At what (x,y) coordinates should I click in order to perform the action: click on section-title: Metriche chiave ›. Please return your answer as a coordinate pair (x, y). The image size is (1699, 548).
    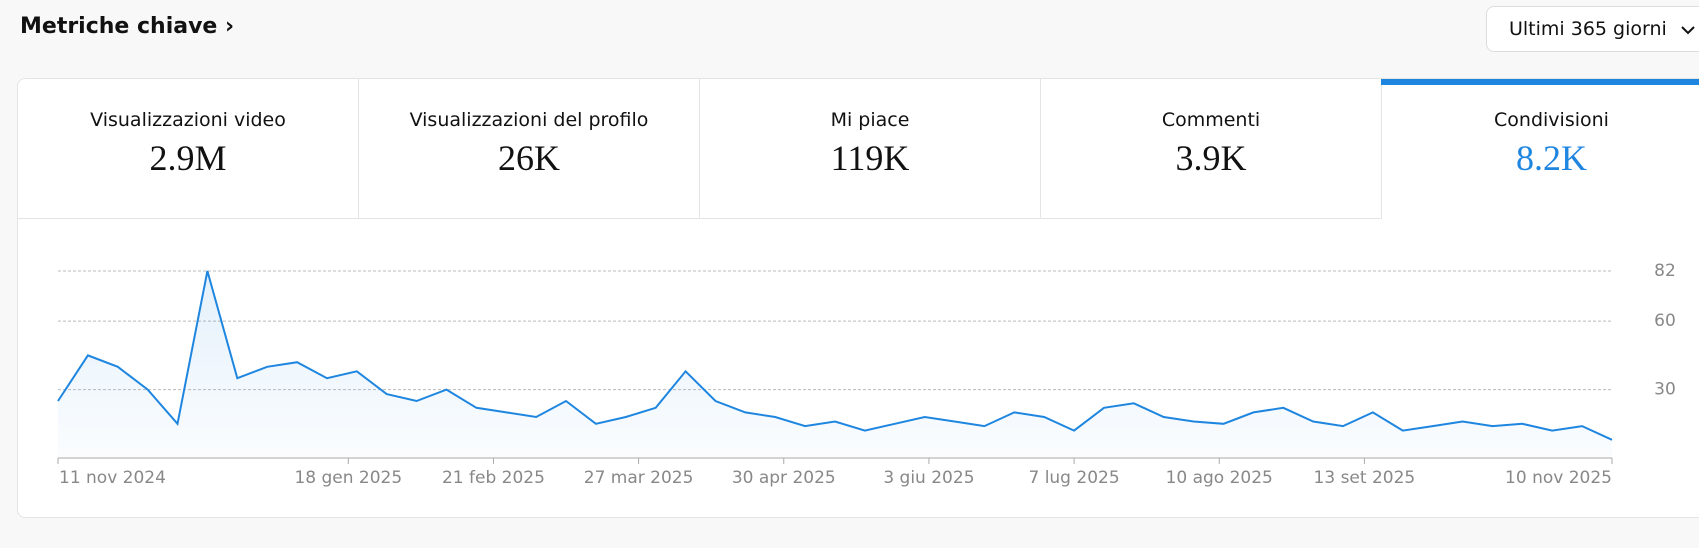
    Looking at the image, I should click on (127, 26).